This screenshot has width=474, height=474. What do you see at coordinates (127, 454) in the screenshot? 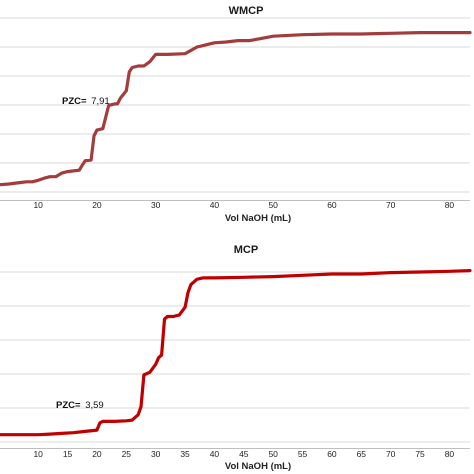
I see `x-tick-label: 25` at bounding box center [127, 454].